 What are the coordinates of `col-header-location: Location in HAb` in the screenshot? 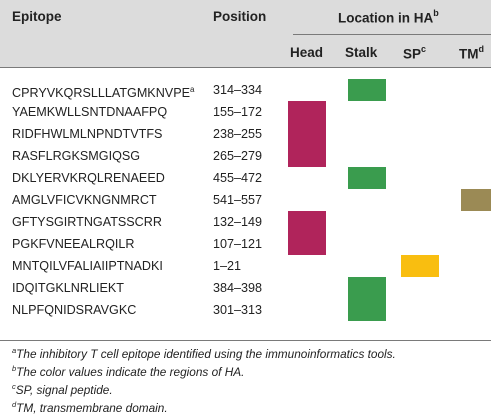 It's located at (388, 17).